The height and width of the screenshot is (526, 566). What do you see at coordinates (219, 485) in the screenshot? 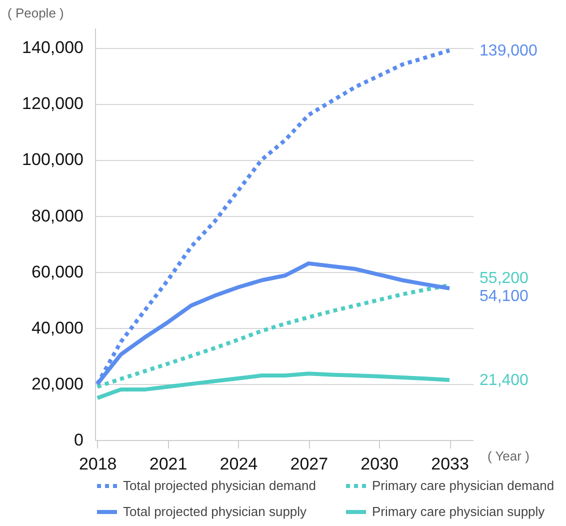
I see `legend-label: Total projected physician demand` at bounding box center [219, 485].